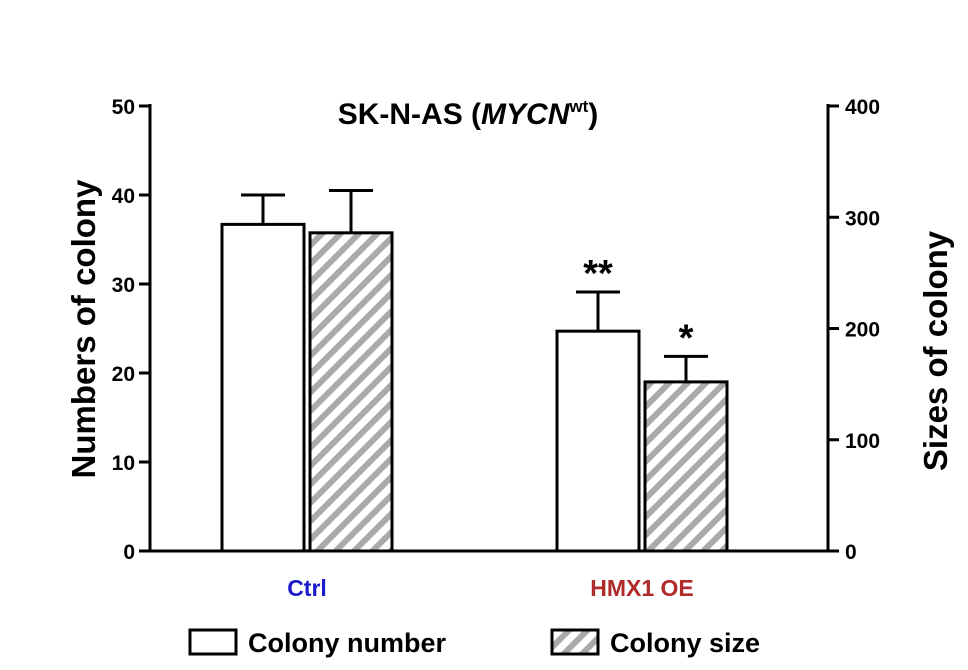 The image size is (968, 670). Describe the element at coordinates (851, 552) in the screenshot. I see `right-y-tick-label: 0` at that location.